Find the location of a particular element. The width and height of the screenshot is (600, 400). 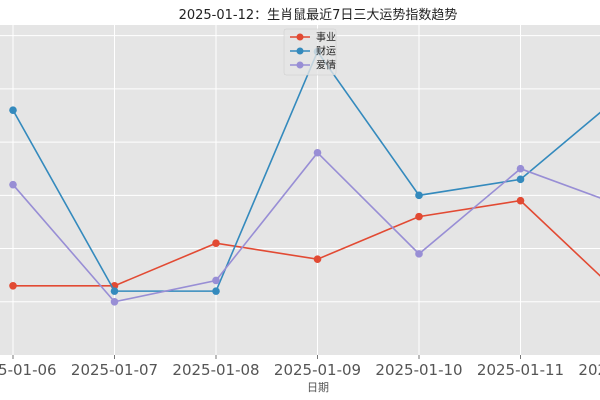

legend-label: 爱情 is located at coordinates (326, 65).